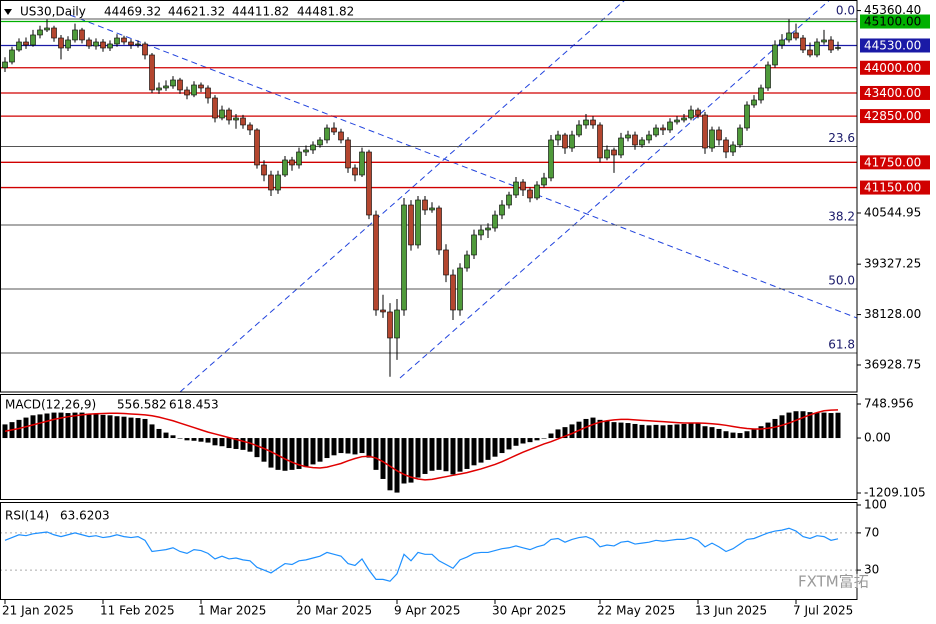 The height and width of the screenshot is (624, 936). I want to click on level-tag-label: 44000.00, so click(892, 68).